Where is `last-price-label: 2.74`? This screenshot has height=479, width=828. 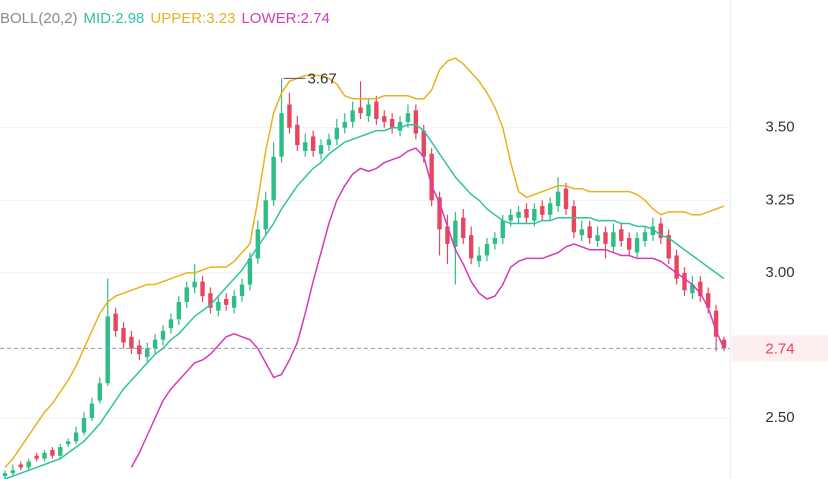
last-price-label: 2.74 is located at coordinates (779, 348).